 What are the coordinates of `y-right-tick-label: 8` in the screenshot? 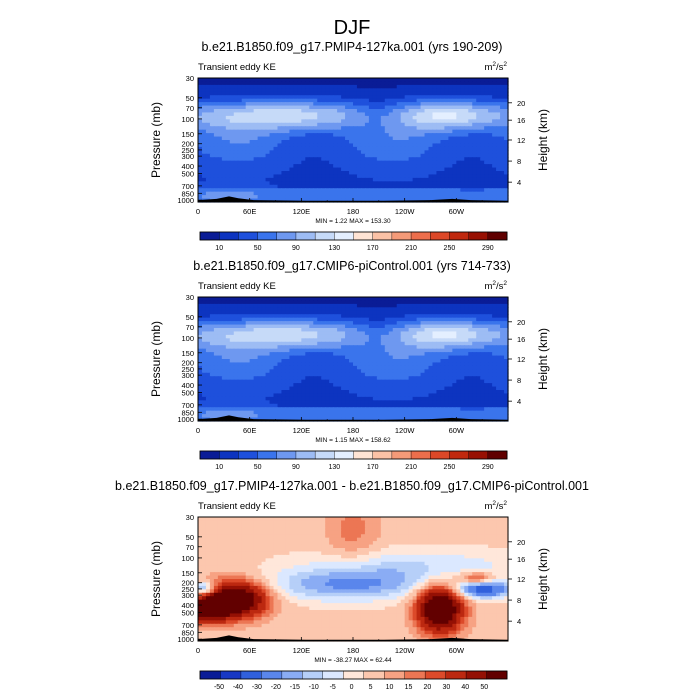 It's located at (519, 161).